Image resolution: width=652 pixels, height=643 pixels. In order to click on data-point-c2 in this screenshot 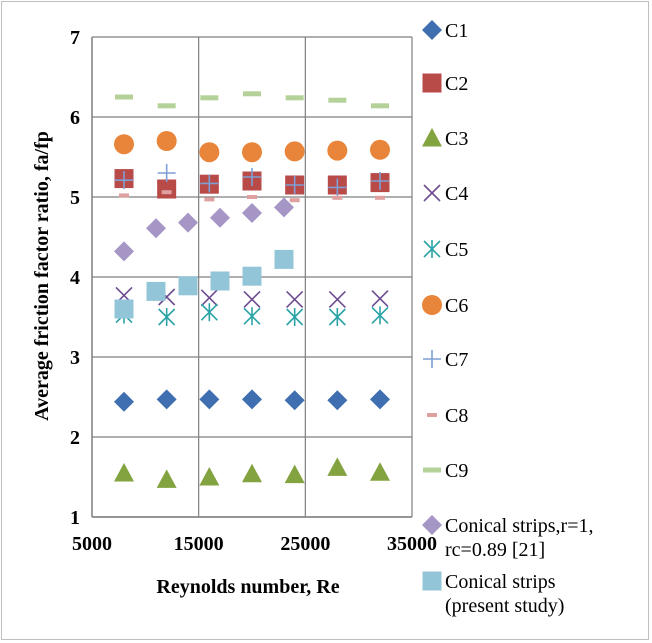, I will do `click(167, 189)`.